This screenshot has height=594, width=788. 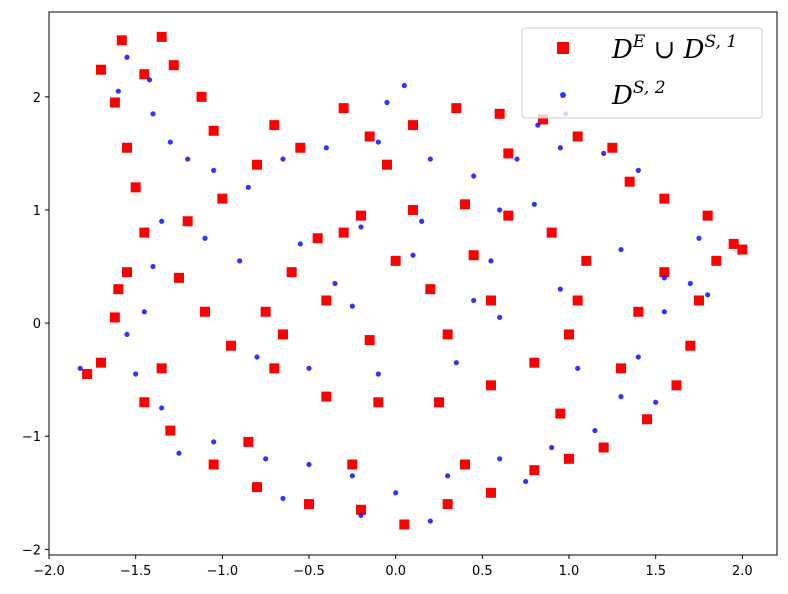 What do you see at coordinates (639, 42) in the screenshot?
I see `legend-label-series-1-sup1: E` at bounding box center [639, 42].